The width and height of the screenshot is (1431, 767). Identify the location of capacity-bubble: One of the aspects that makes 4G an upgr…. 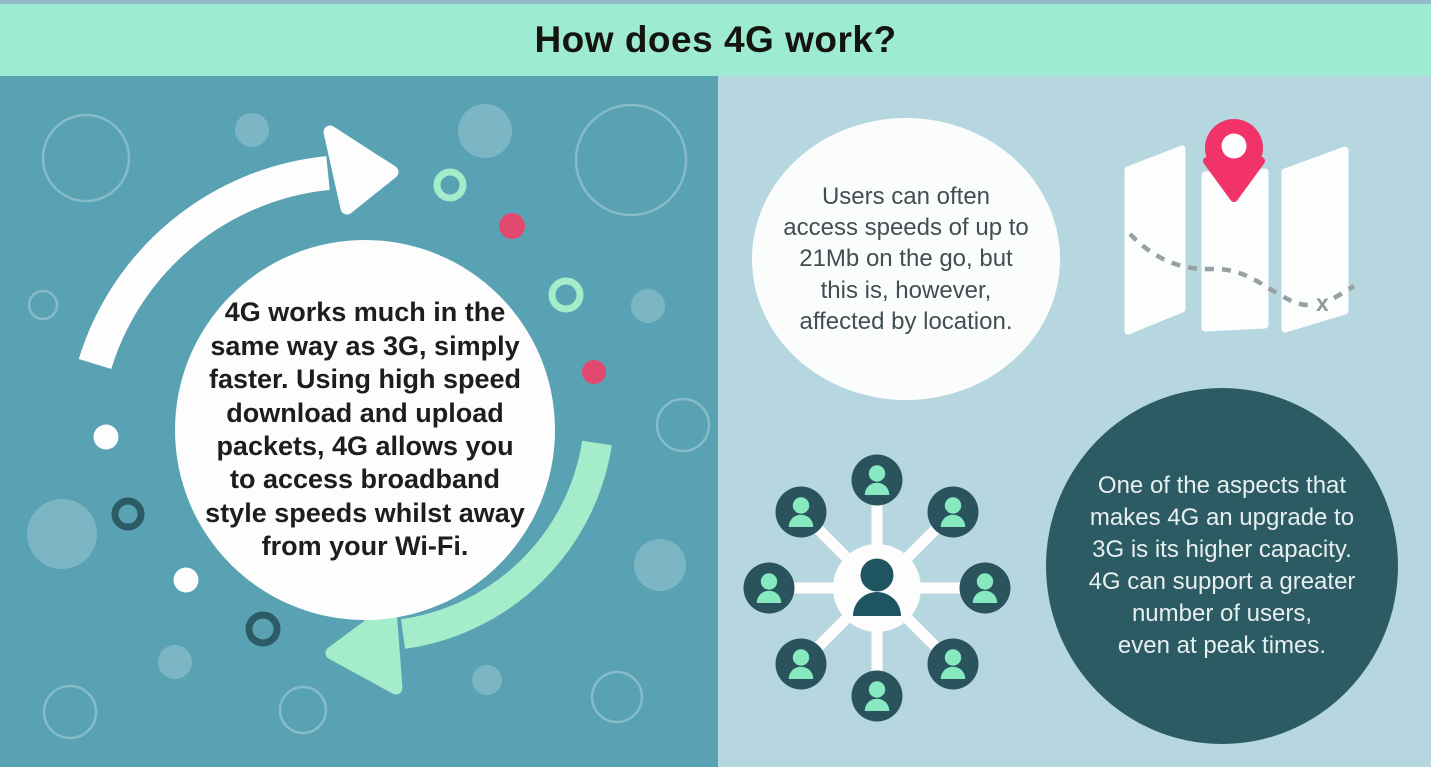
(1222, 566).